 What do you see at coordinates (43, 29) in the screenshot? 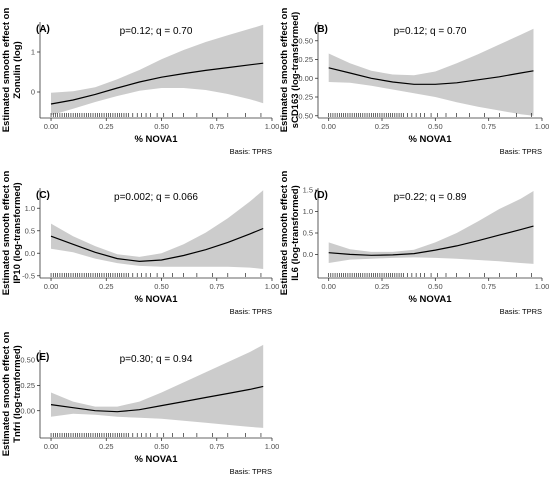
I see `panel-label: (A)` at bounding box center [43, 29].